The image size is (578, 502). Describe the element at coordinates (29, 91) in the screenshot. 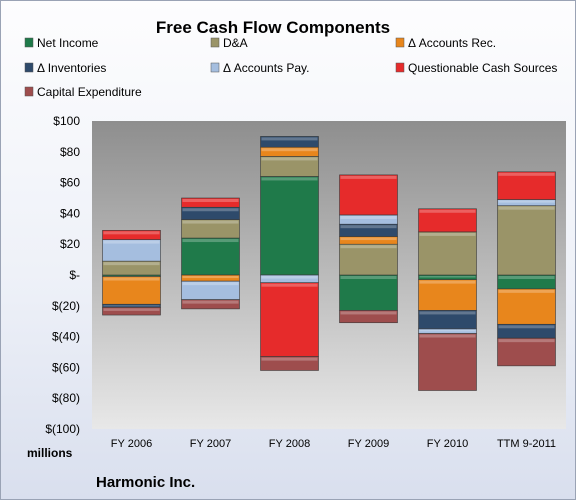

I see `legend-swatch-capital-expenditure` at that location.